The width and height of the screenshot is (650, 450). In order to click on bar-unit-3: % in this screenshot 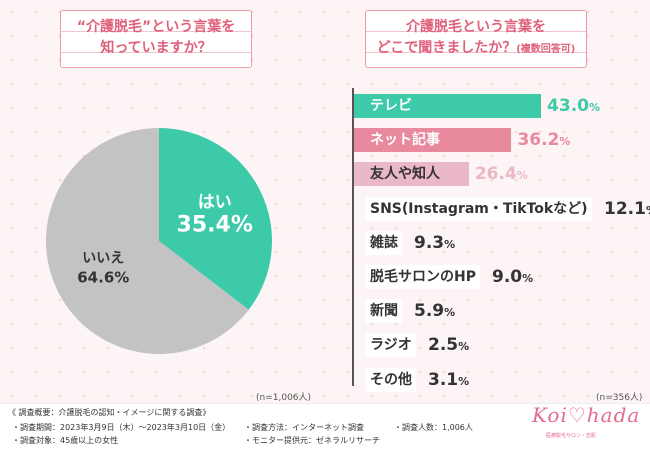, I will do `click(648, 210)`.